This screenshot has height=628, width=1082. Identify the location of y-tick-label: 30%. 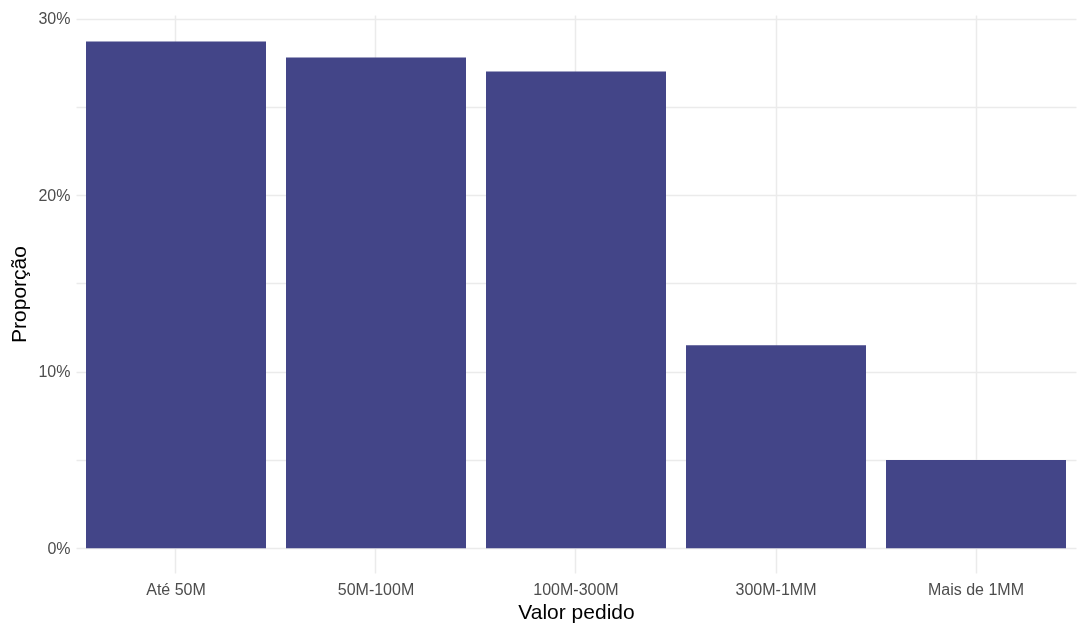
(54, 19).